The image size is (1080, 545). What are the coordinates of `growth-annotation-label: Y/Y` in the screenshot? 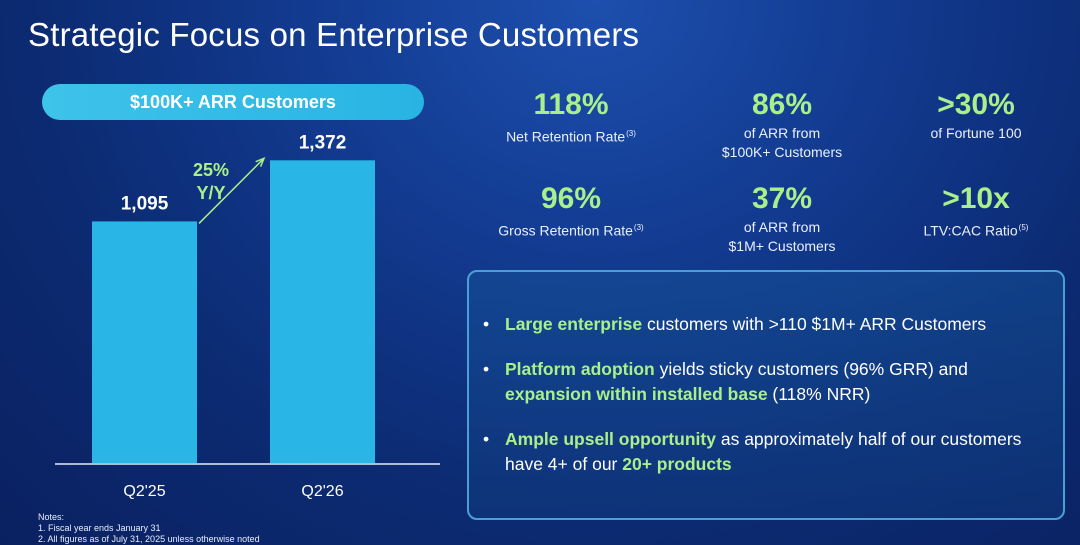 It's located at (210, 193).